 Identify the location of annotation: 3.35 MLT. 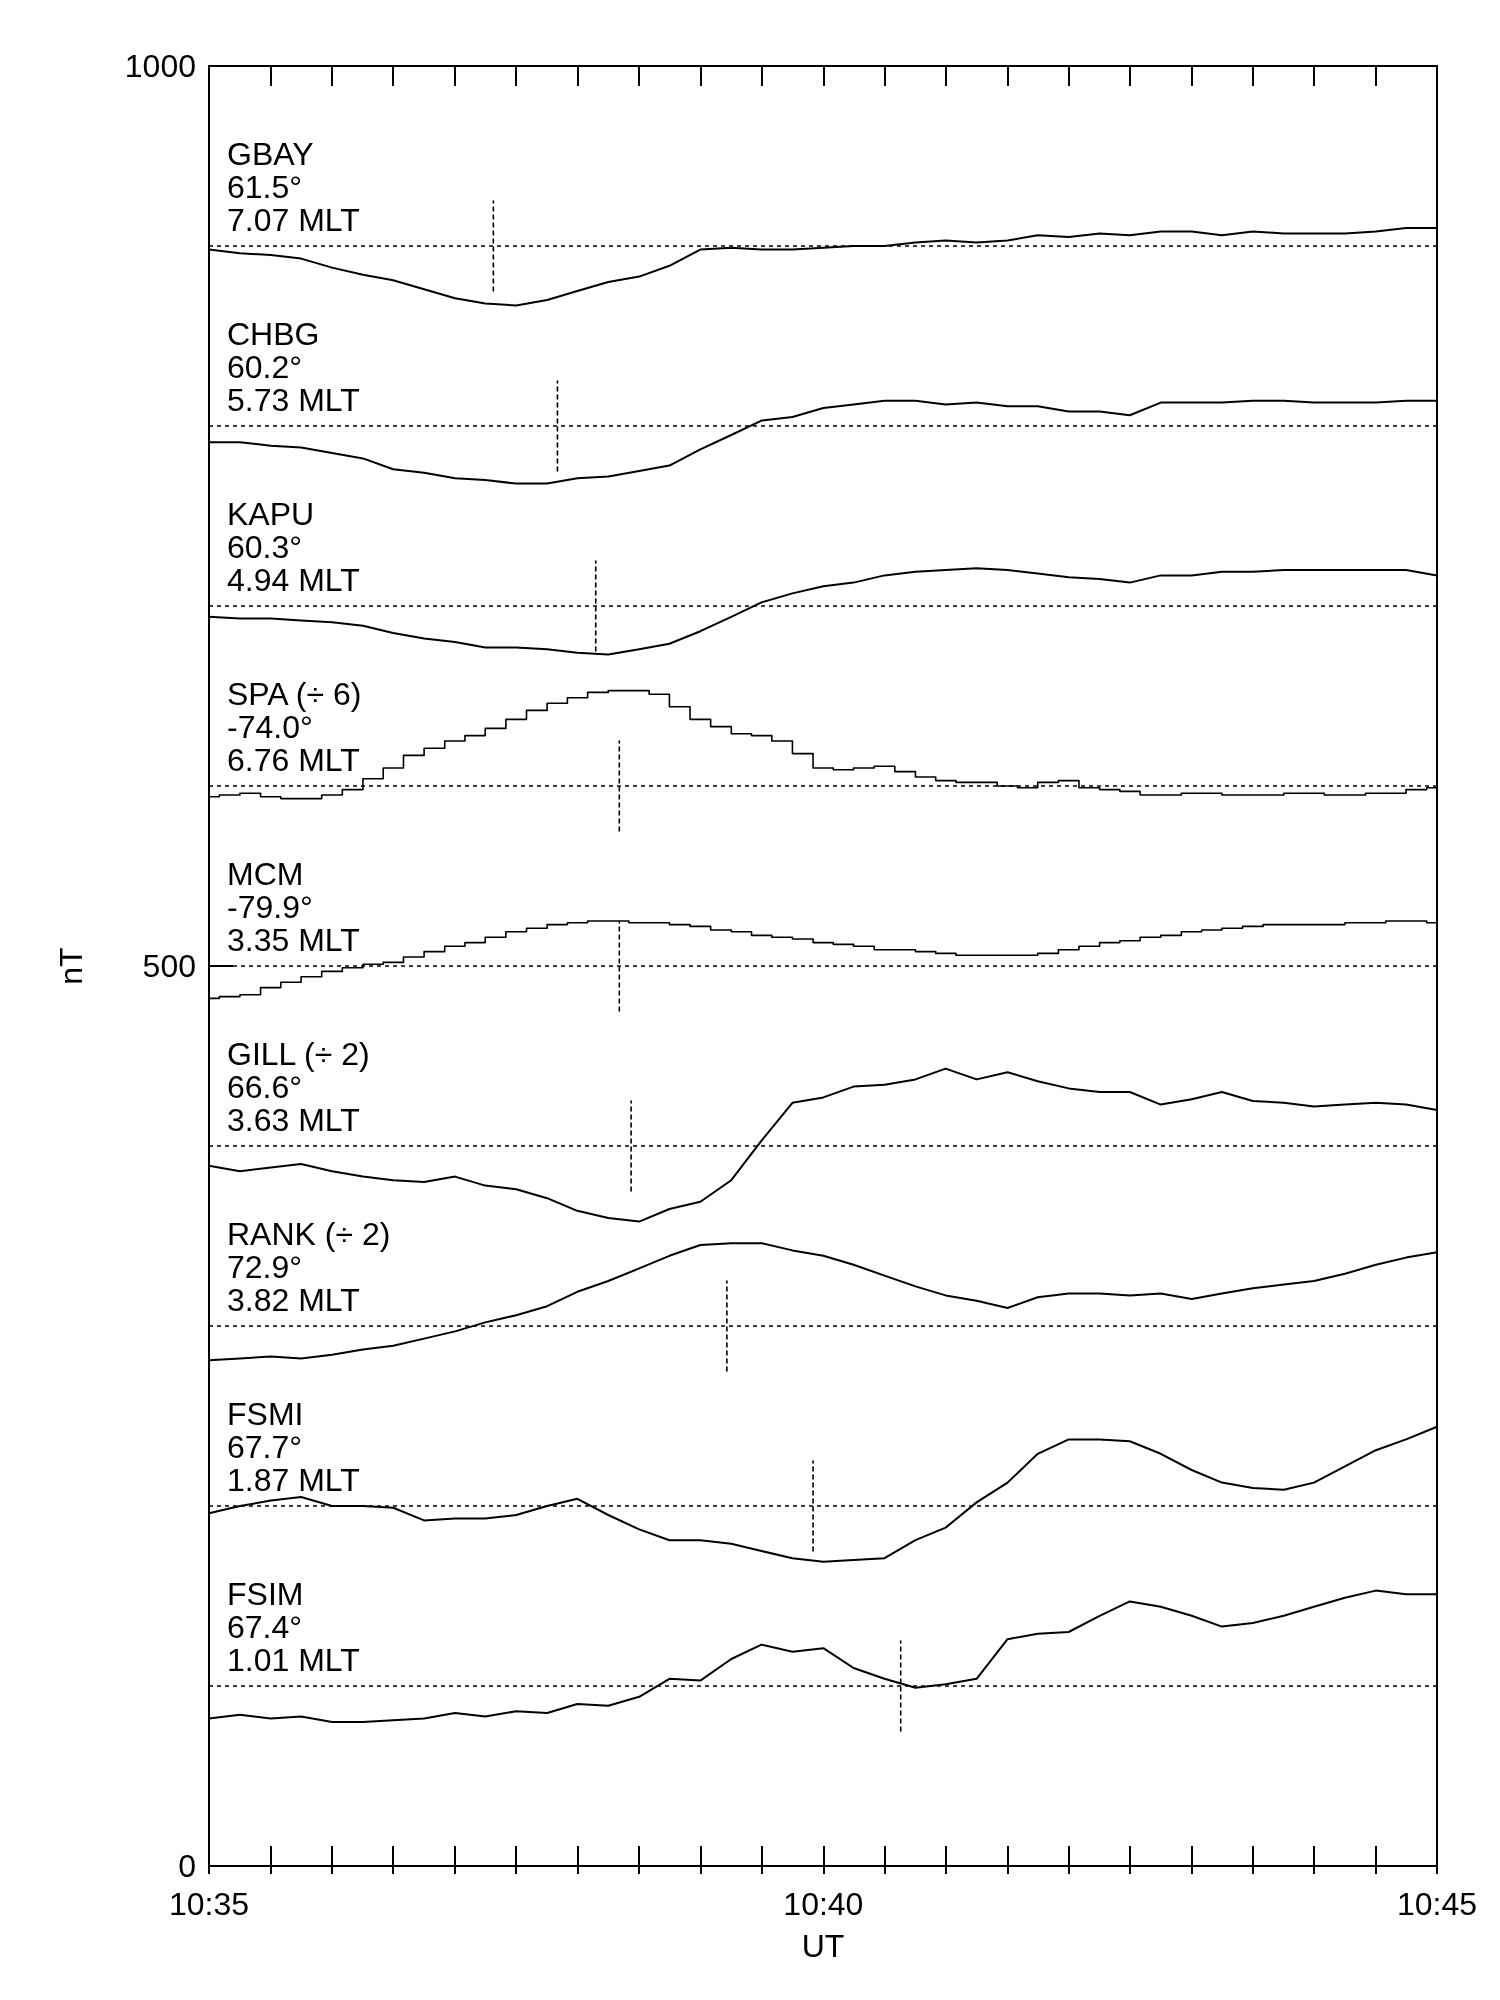
(293, 940).